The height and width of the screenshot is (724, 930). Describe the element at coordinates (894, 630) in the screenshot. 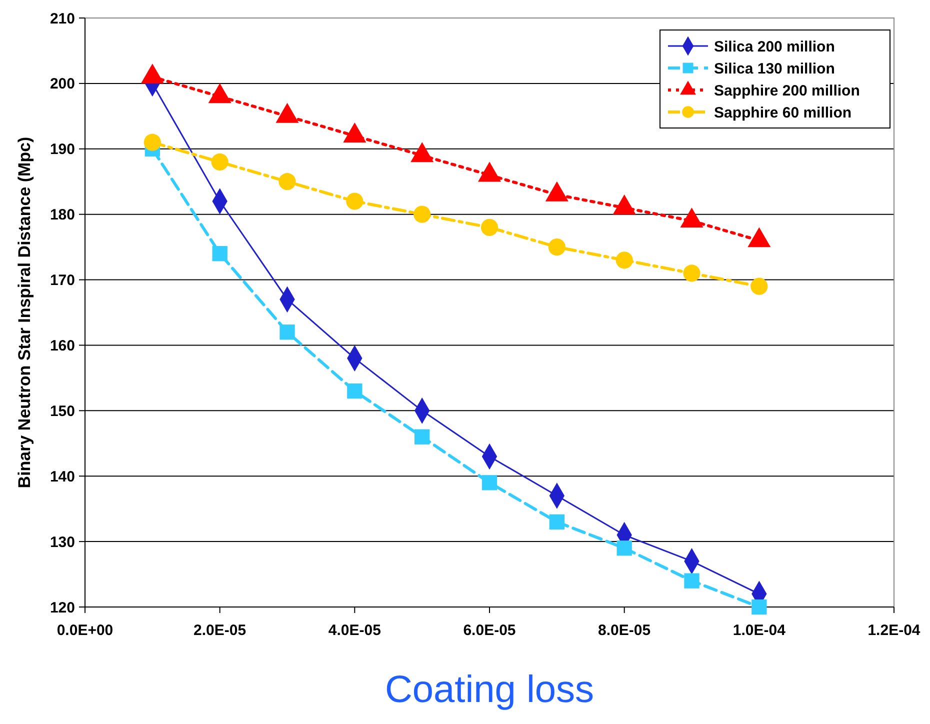

I see `x-tick-label: 1.2E-04` at that location.